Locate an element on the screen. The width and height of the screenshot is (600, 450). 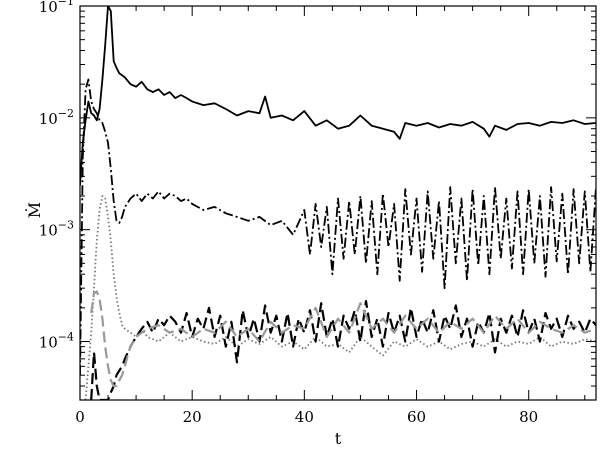
x-tick-label: 40 is located at coordinates (304, 417).